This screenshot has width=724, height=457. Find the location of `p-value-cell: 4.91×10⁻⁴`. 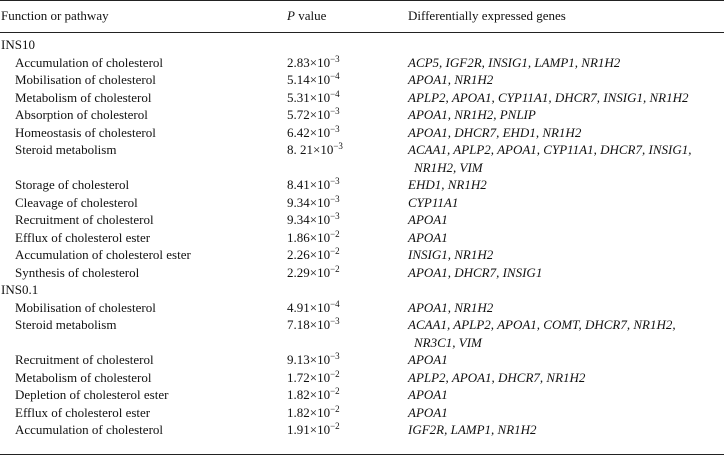

p-value-cell: 4.91×10⁻⁴ is located at coordinates (313, 308).